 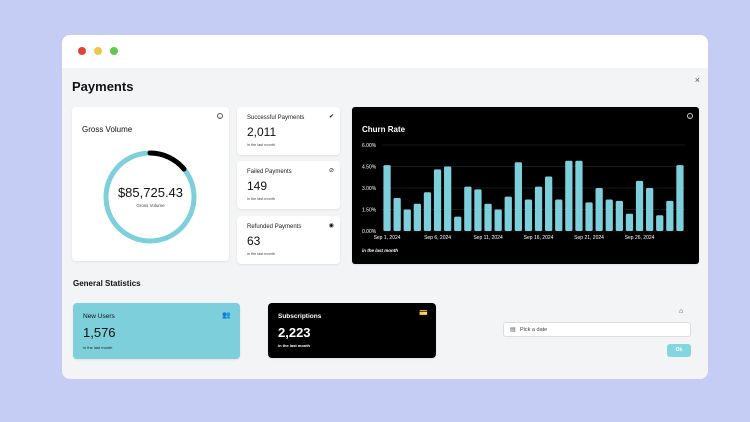 What do you see at coordinates (107, 129) in the screenshot?
I see `gross-volume-label: Gross Volume` at bounding box center [107, 129].